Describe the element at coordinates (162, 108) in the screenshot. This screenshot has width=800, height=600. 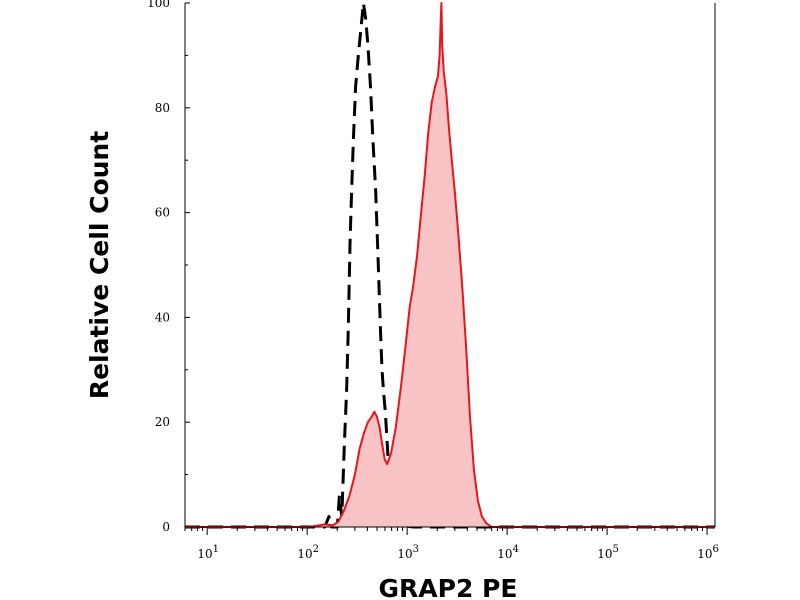
I see `y-tick-label: 80` at that location.